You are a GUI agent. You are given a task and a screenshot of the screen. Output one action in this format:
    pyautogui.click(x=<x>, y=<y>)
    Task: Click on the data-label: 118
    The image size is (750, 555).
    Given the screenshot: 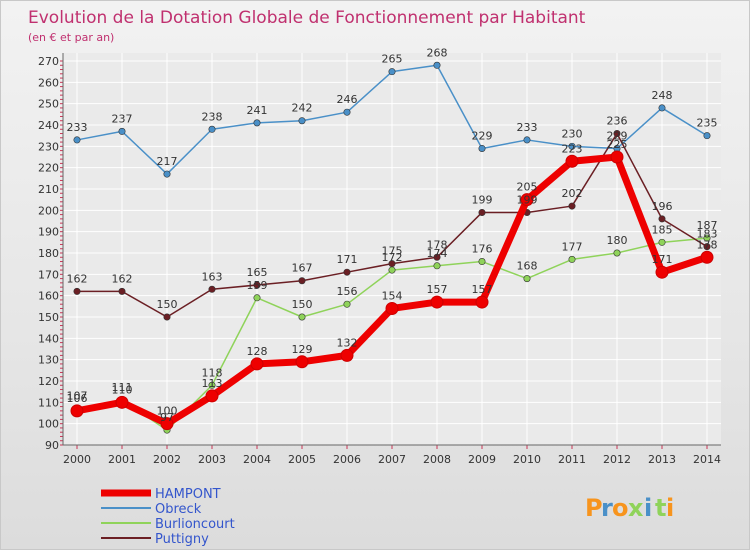 What is the action you would take?
    pyautogui.click(x=212, y=372)
    